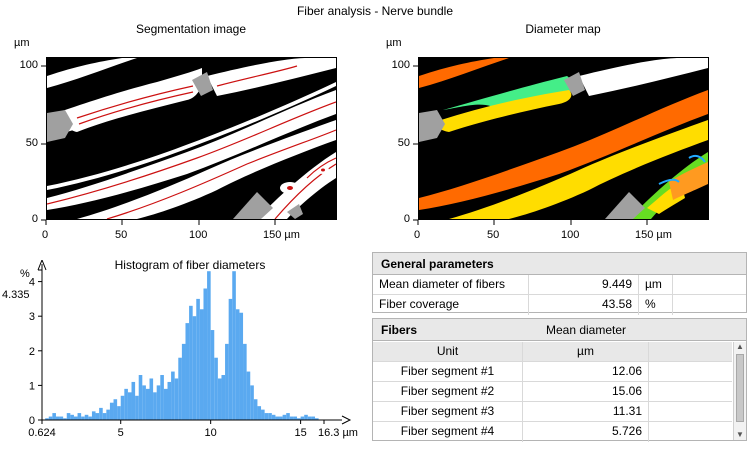  What do you see at coordinates (22, 43) in the screenshot?
I see `segmentation-y-unit: µm` at bounding box center [22, 43].